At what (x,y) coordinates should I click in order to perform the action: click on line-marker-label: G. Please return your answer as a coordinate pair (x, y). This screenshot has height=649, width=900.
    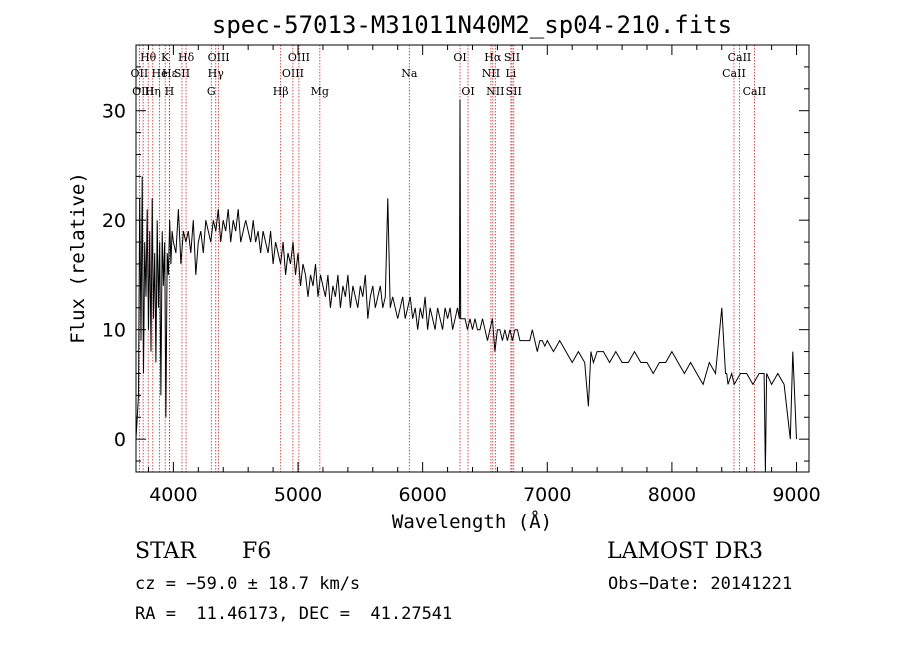
    Looking at the image, I should click on (211, 91).